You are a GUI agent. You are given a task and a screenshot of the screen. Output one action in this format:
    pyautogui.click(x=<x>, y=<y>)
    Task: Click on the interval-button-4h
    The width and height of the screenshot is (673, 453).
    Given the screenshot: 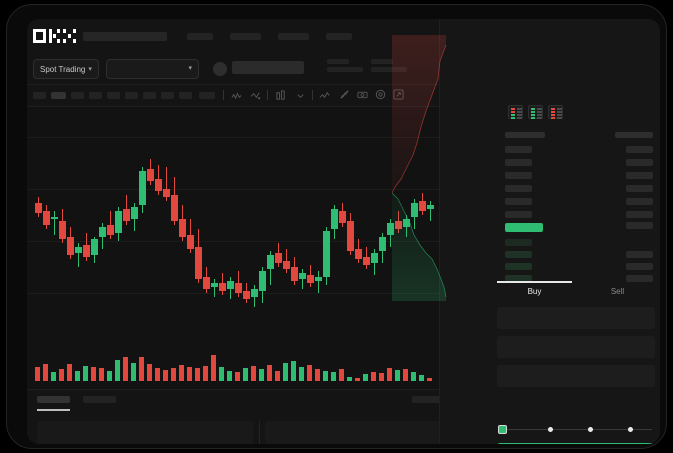 What is the action you would take?
    pyautogui.click(x=131, y=95)
    